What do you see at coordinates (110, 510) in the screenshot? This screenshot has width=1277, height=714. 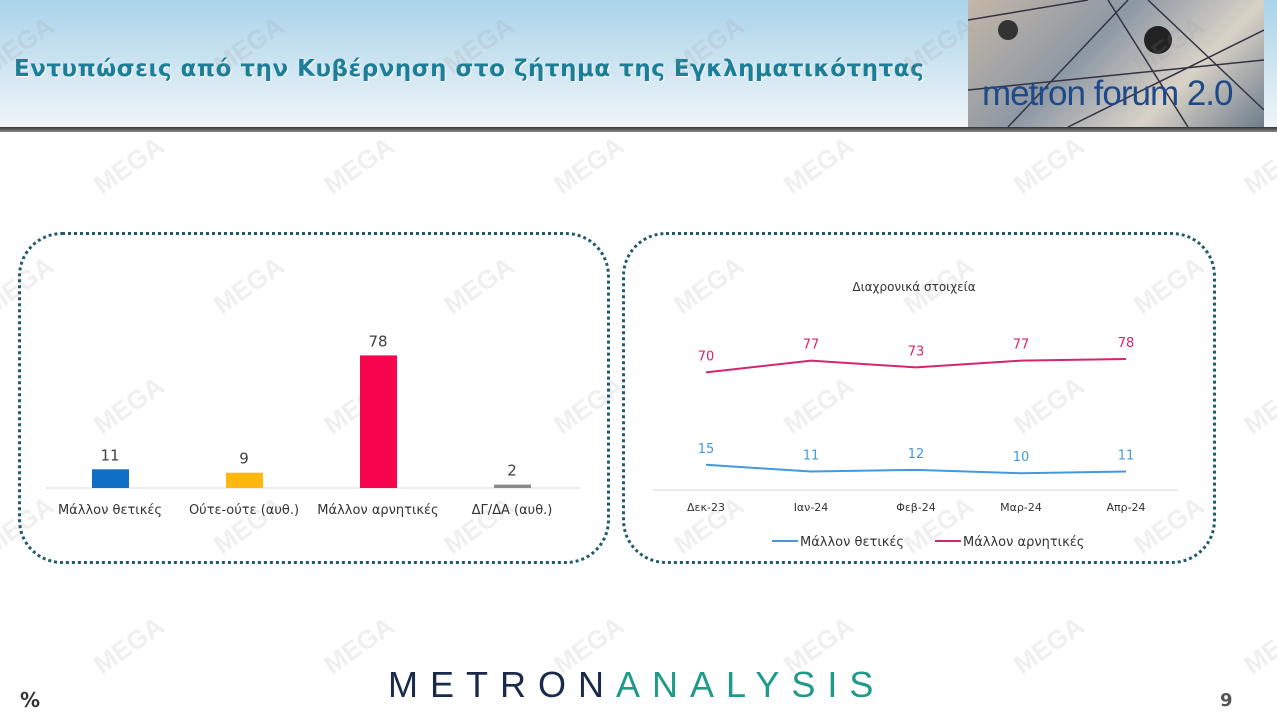 I see `tick-label: Μάλλον θετικές` at bounding box center [110, 510].